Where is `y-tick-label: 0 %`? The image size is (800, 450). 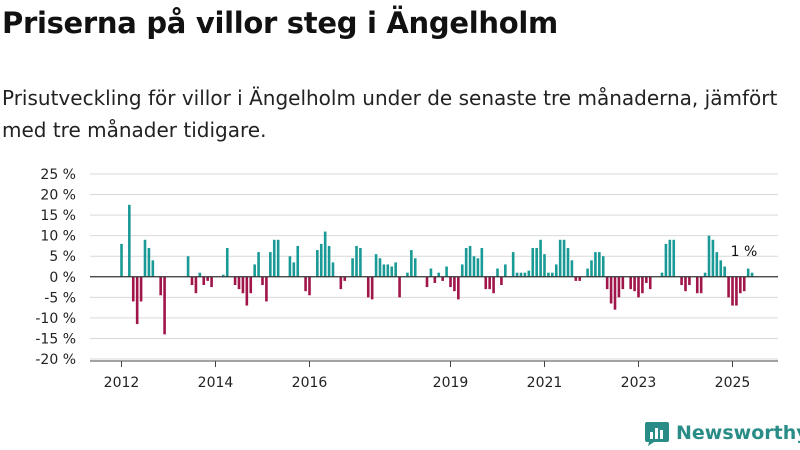 y-tick-label: 0 % is located at coordinates (62, 278).